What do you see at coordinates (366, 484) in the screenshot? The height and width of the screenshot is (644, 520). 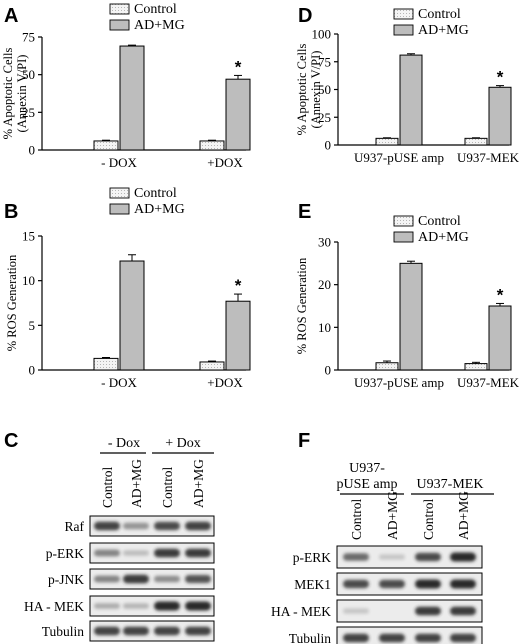 I see `group-label: pUSE amp` at bounding box center [366, 484].